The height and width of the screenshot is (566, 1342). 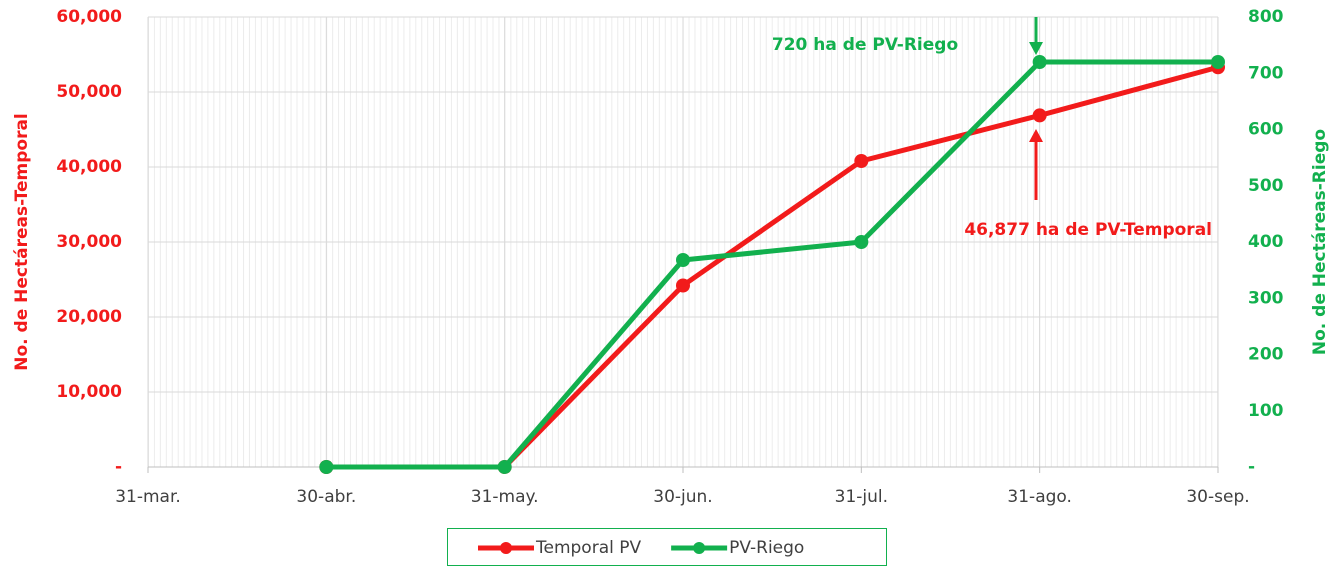 I want to click on legend-label: PV-Riego, so click(x=766, y=548).